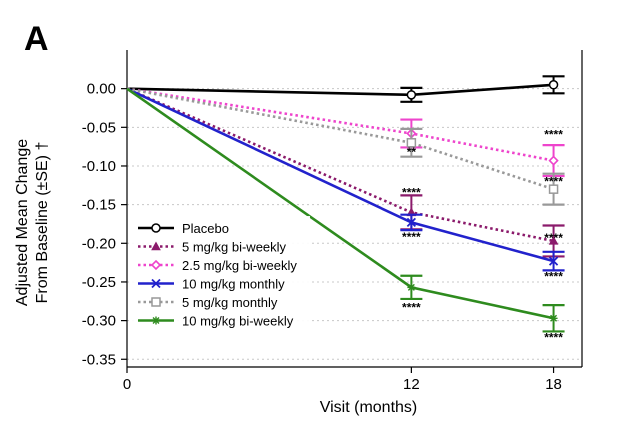 This screenshot has width=631, height=423. I want to click on legend-entry: 2.5 mg/kg bi-weekly, so click(217, 265).